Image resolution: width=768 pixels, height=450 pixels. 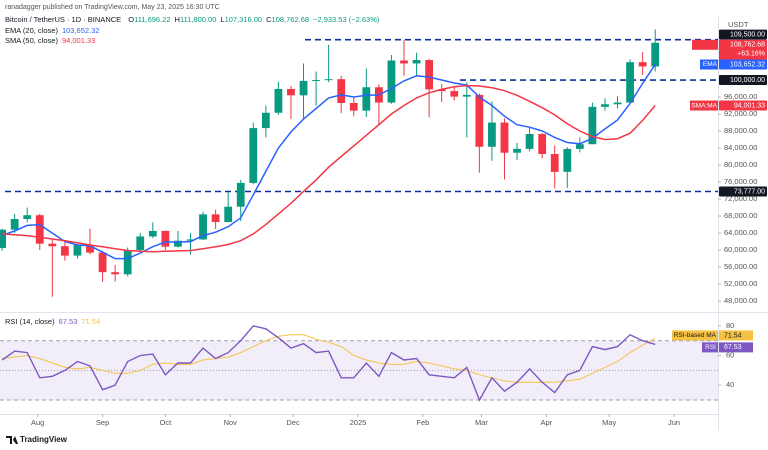 What do you see at coordinates (102, 422) in the screenshot?
I see `x-tick-label: Sep` at bounding box center [102, 422].